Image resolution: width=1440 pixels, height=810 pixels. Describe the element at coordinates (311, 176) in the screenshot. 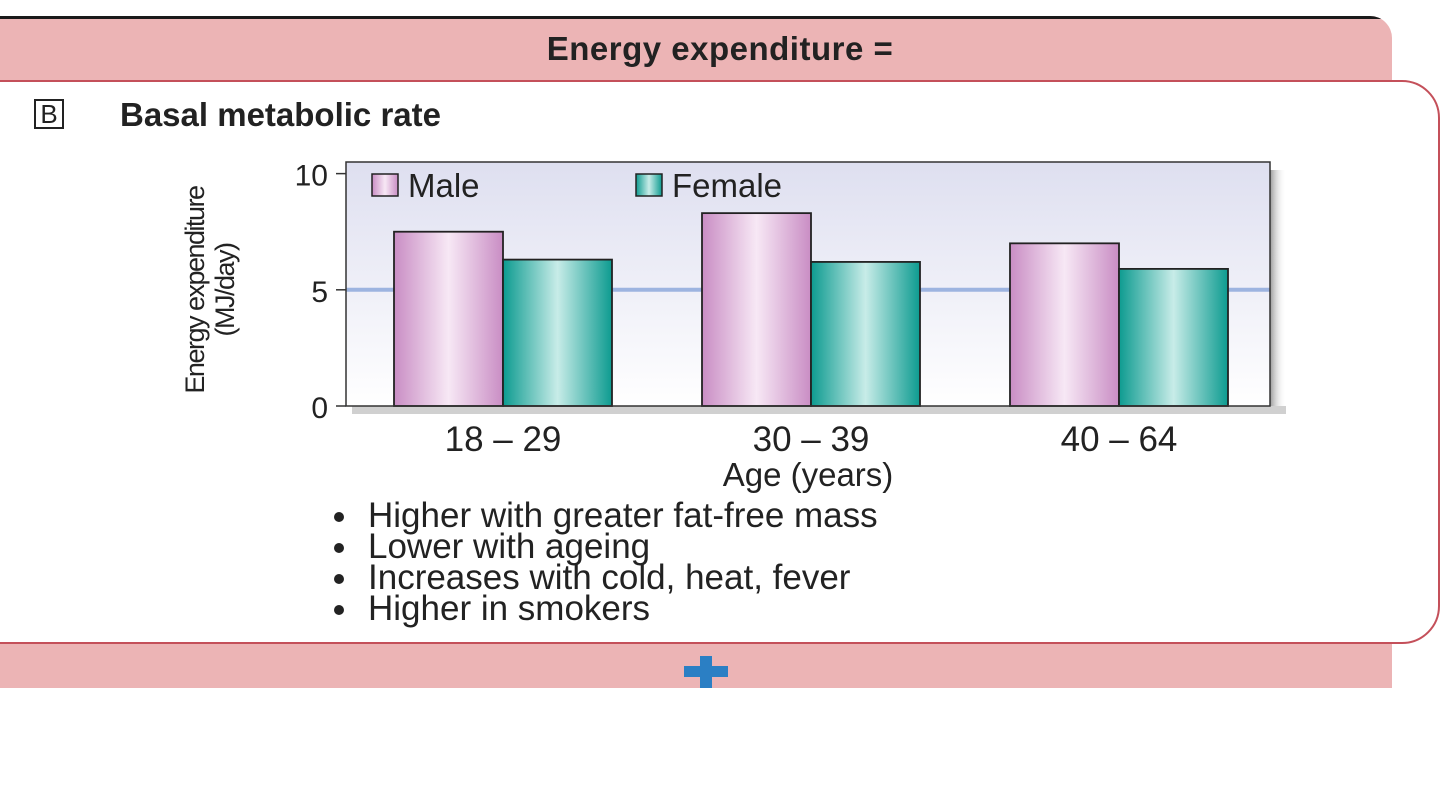

I see `y-tick-label: 10` at that location.